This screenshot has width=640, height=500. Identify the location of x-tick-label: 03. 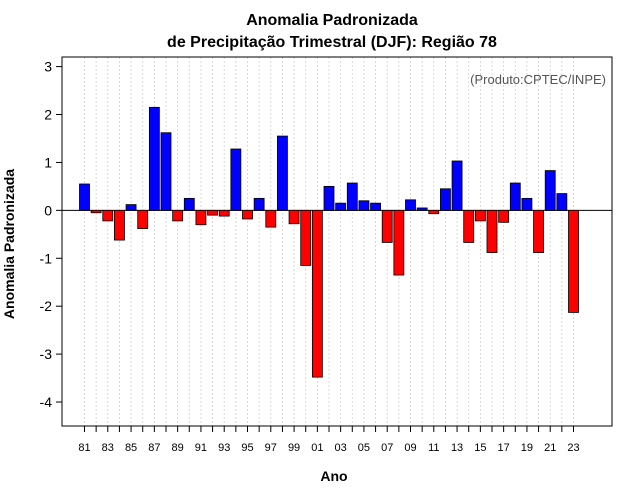
(341, 448).